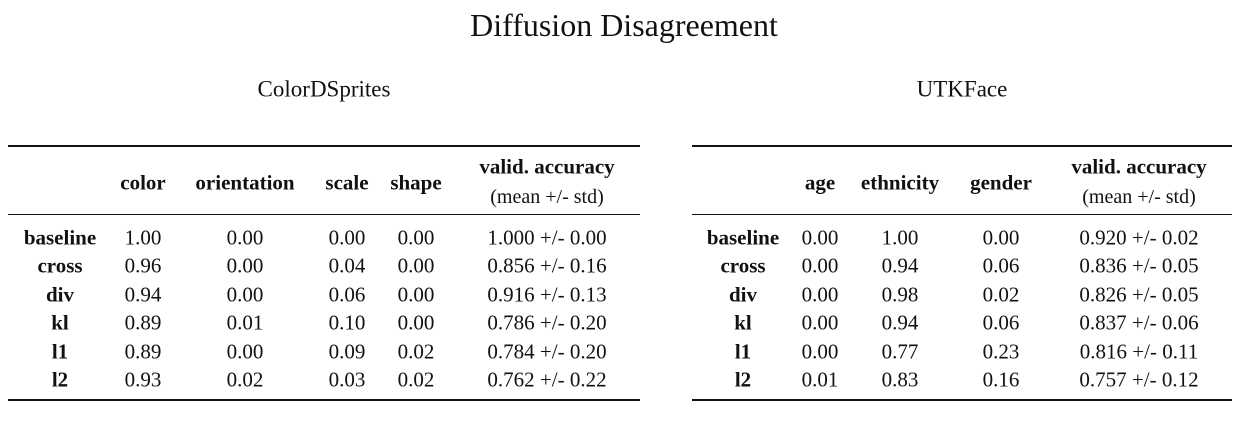 This screenshot has width=1254, height=424. I want to click on table-cell: 0.786 +/- 0.20, so click(547, 322).